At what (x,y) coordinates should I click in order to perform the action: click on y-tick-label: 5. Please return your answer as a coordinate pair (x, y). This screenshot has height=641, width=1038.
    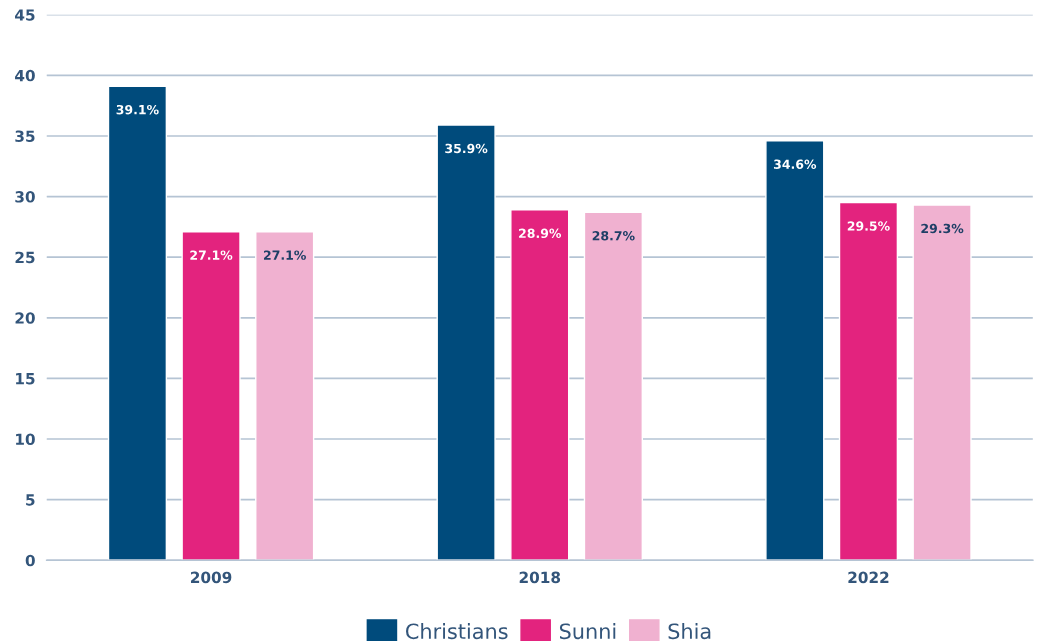
    Looking at the image, I should click on (30, 500).